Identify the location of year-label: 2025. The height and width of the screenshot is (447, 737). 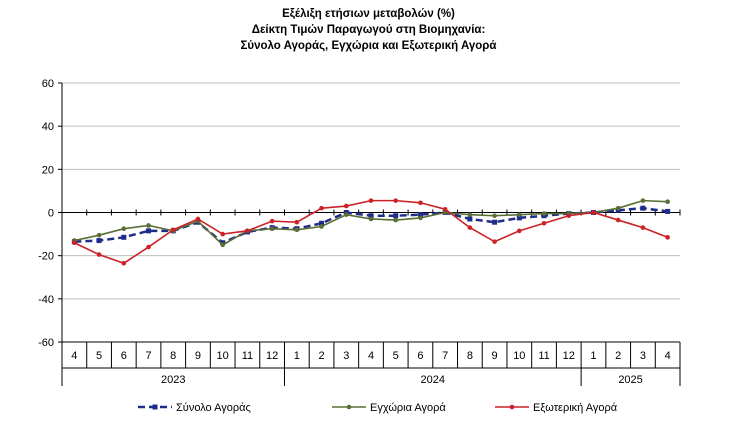
(630, 380).